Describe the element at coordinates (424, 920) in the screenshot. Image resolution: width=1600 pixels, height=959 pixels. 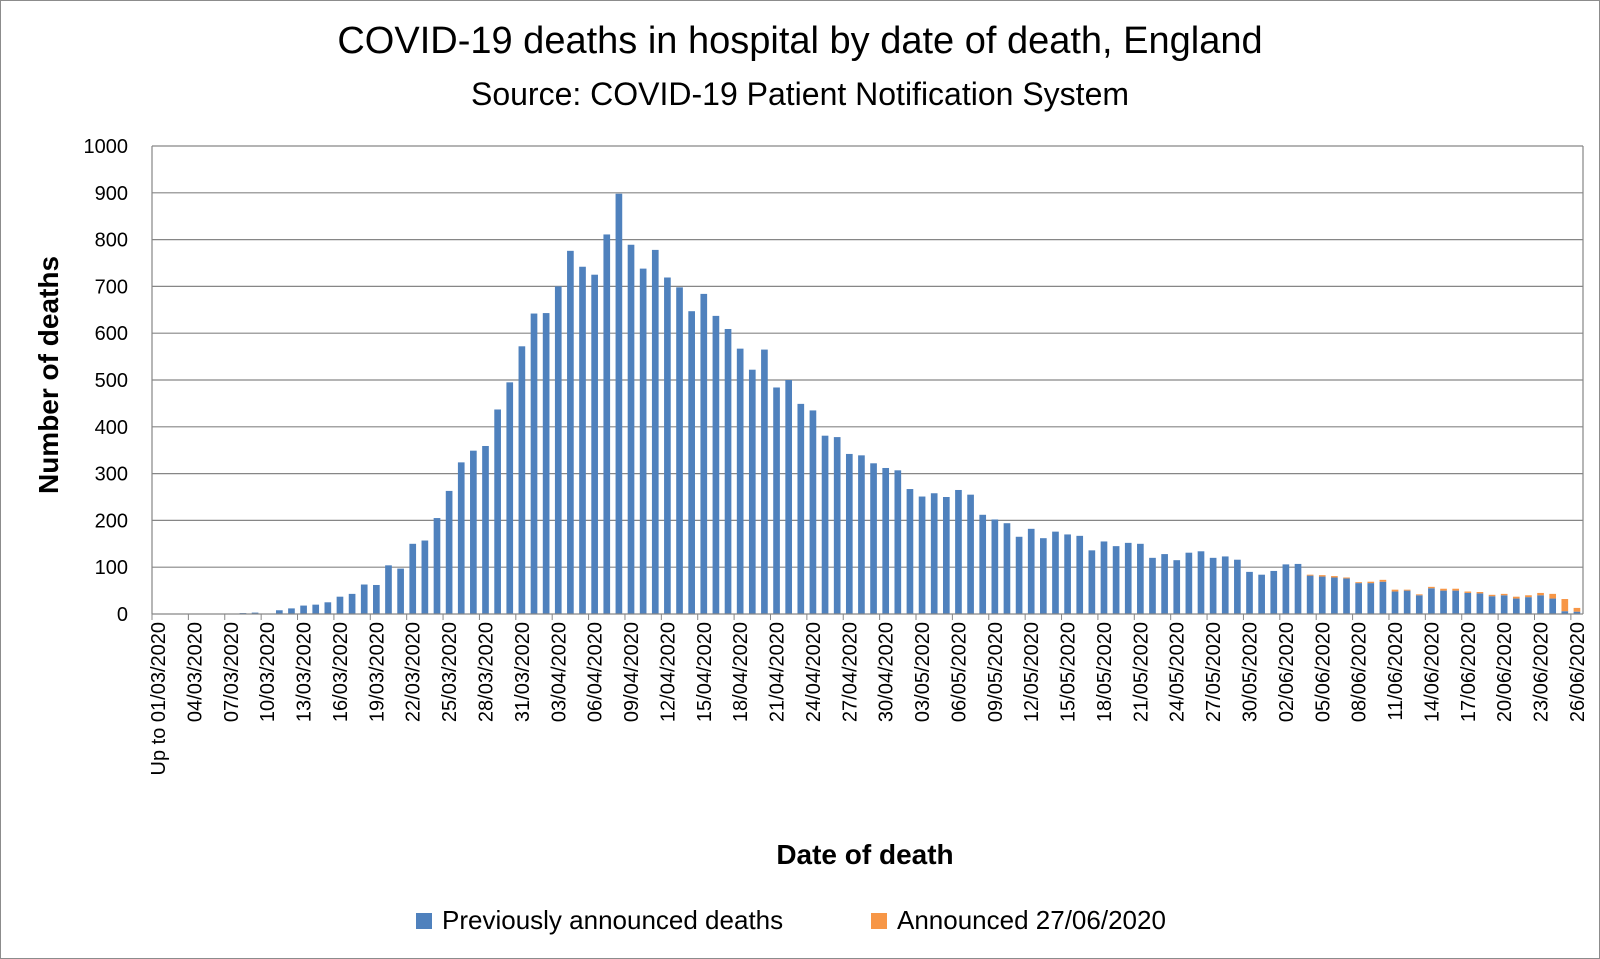
I see `legend-swatch-blue` at that location.